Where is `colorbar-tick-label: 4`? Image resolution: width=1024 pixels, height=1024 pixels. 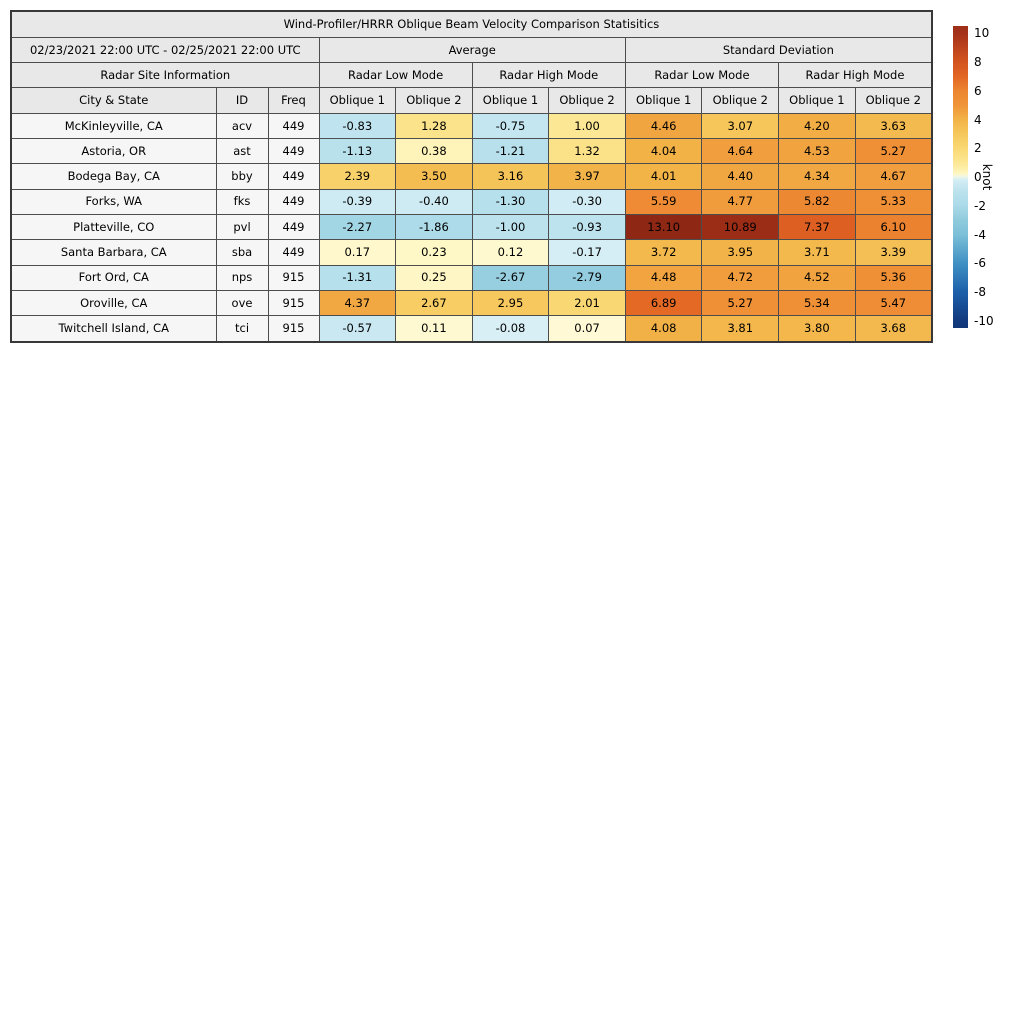 colorbar-tick-label: 4 is located at coordinates (978, 119).